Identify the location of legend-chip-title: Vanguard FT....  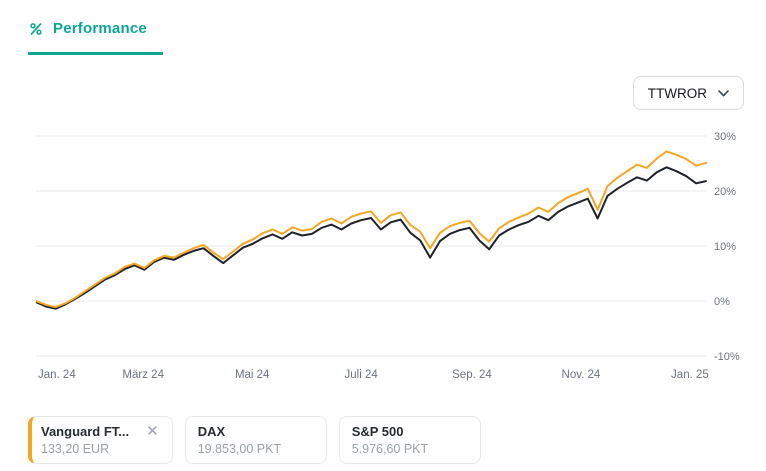
(85, 431).